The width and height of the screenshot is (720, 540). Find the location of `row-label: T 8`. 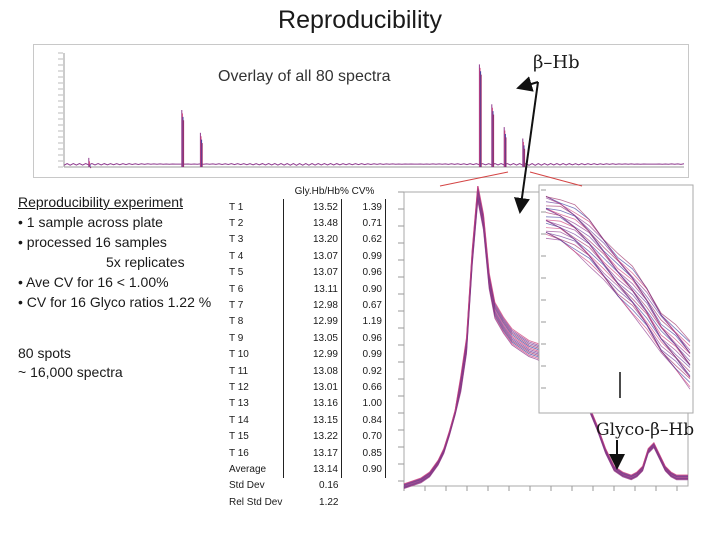

row-label: T 8 is located at coordinates (236, 322).